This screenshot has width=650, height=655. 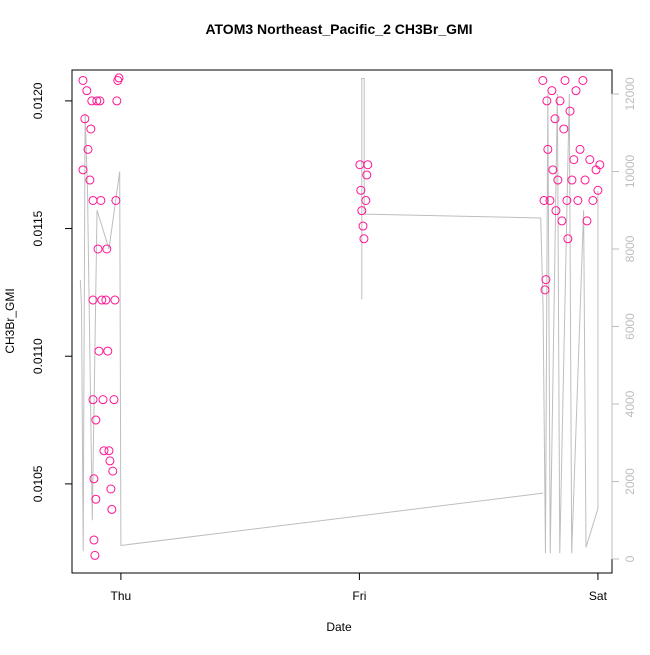 I want to click on x-tick-label: Thu, so click(x=121, y=596).